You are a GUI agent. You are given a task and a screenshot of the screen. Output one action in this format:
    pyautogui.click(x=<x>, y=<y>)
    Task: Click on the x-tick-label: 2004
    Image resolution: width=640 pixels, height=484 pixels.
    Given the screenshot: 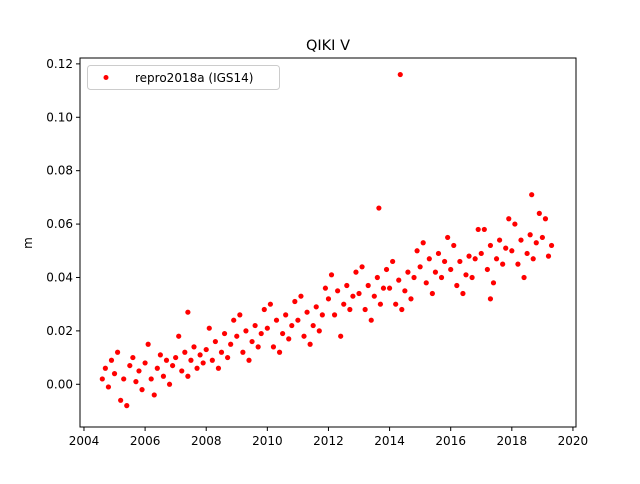 What is the action you would take?
    pyautogui.click(x=84, y=441)
    